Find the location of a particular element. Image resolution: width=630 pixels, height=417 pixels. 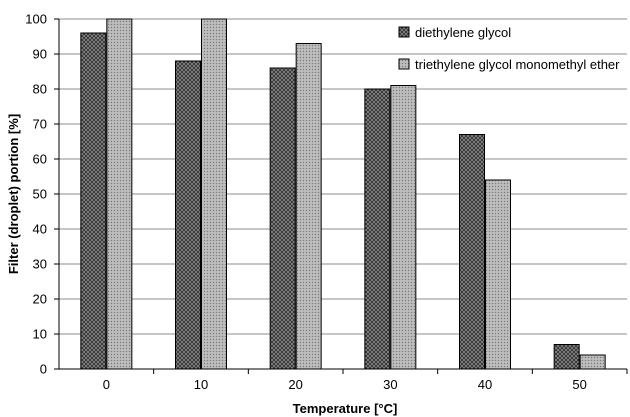

x-tick-label: 50 is located at coordinates (579, 384).